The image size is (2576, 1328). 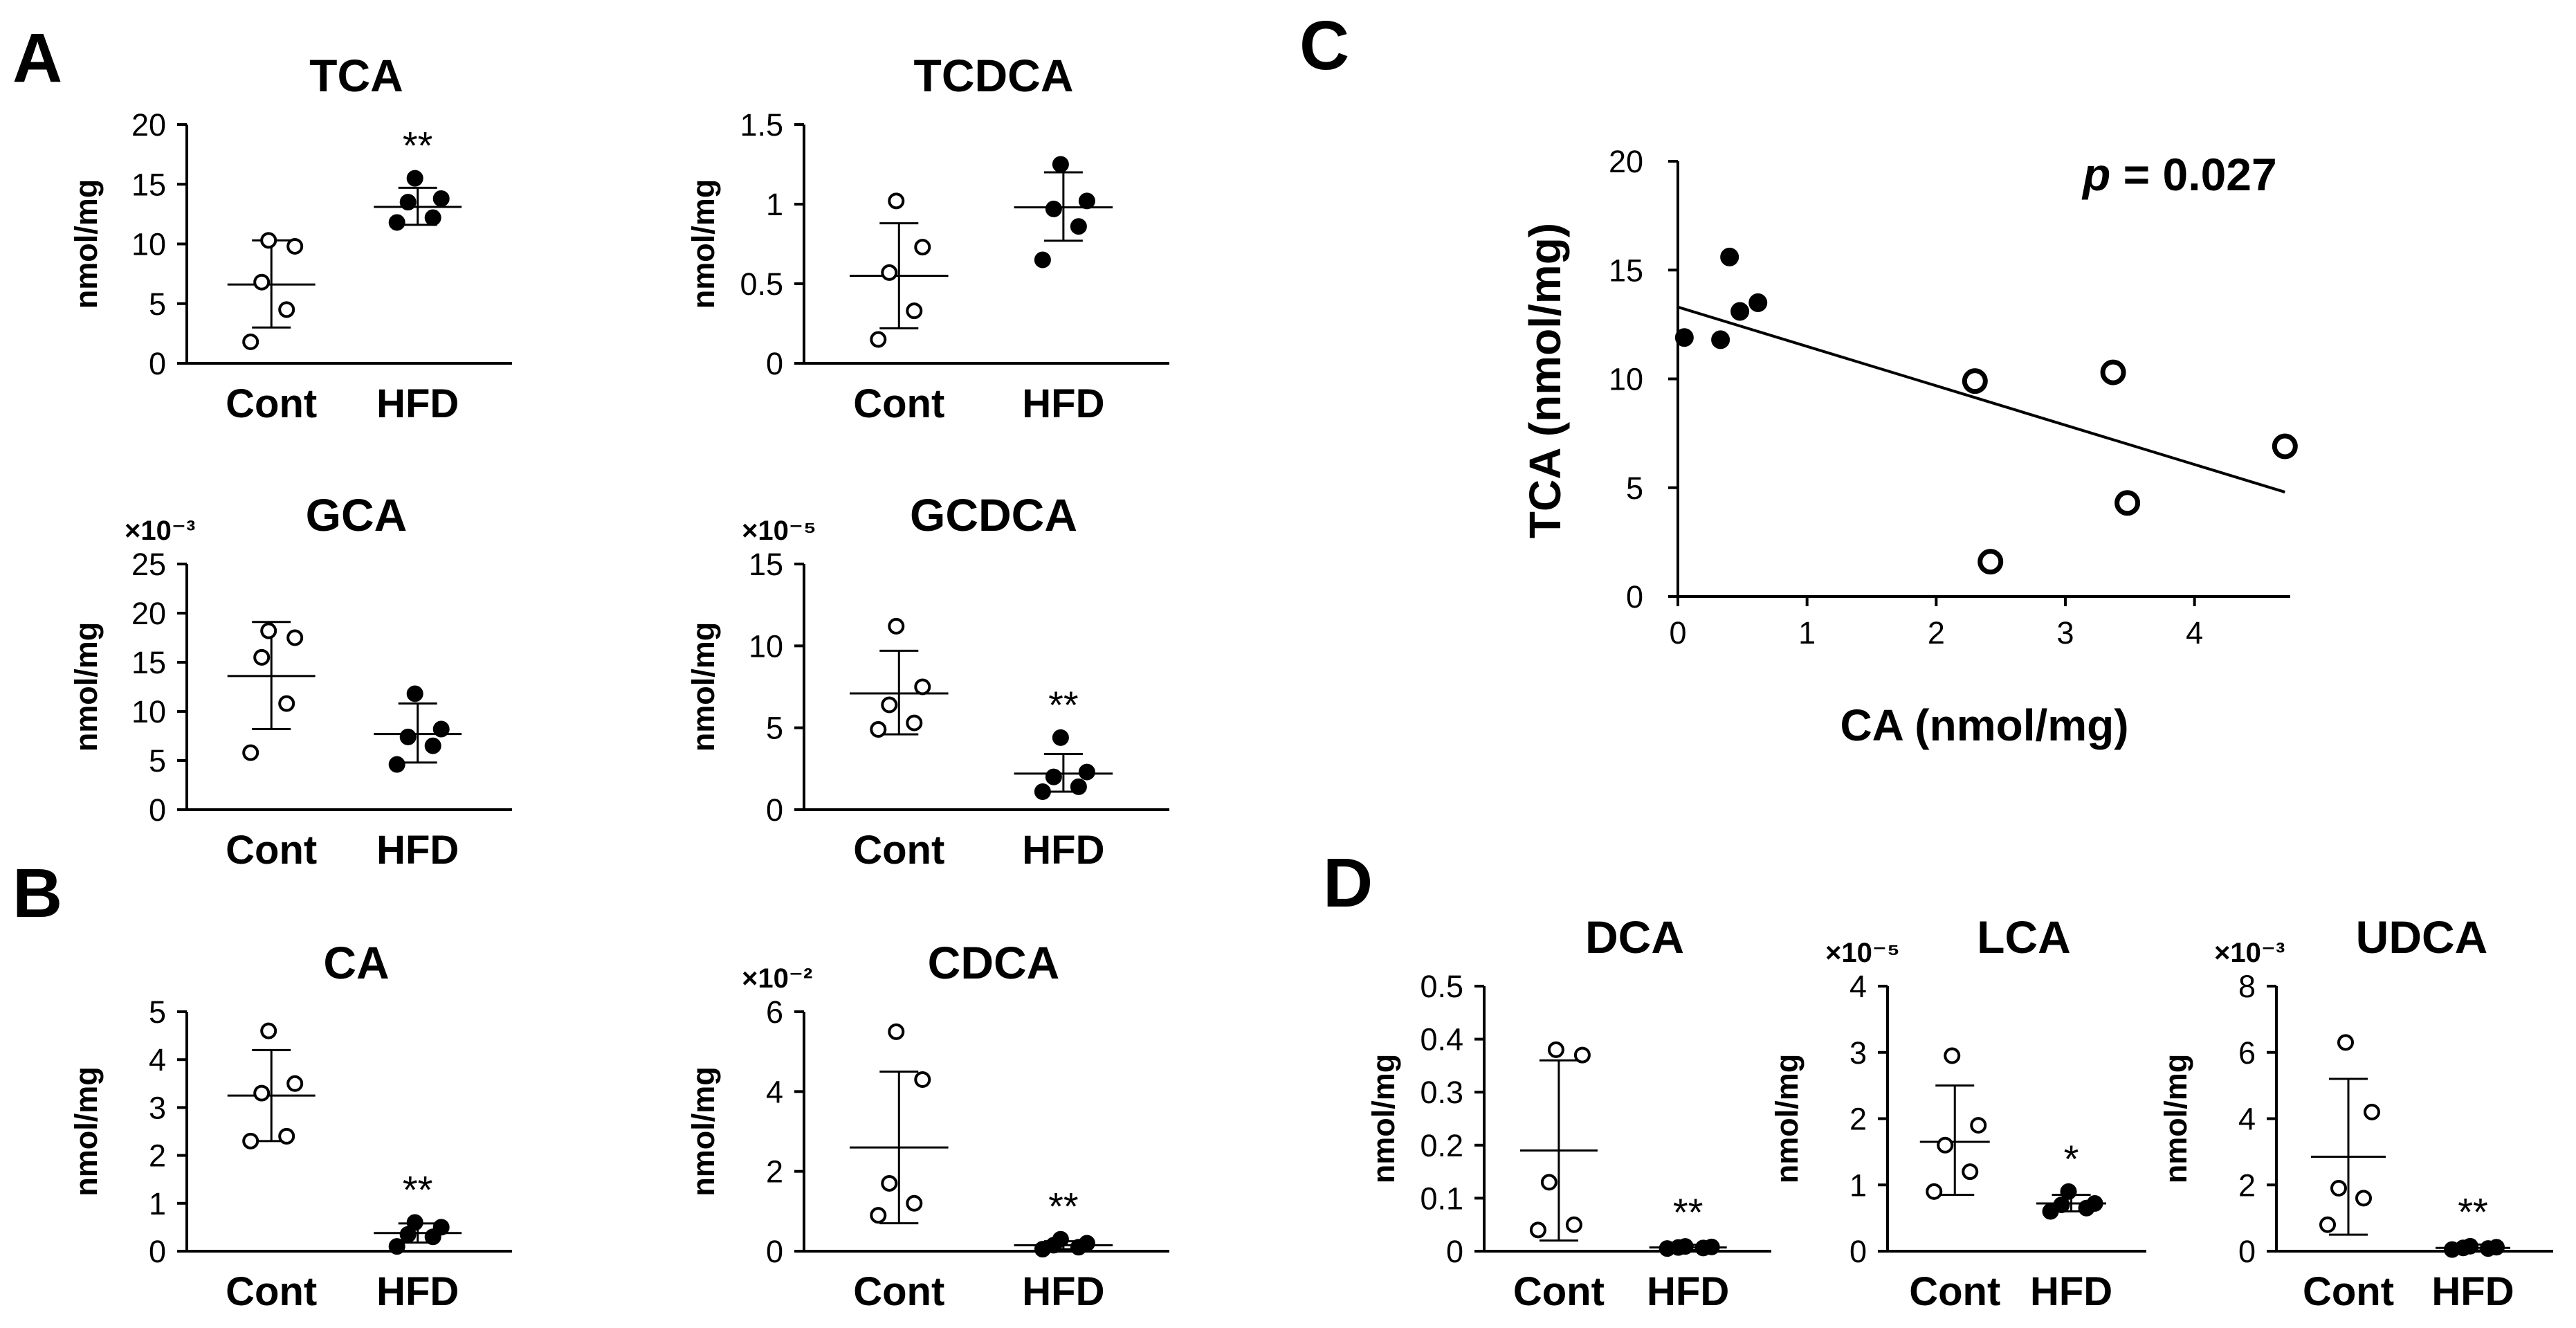 What do you see at coordinates (927, 681) in the screenshot?
I see `dot-plot-gcdca: 0 5 10 15 GCDCA nmol/mg ×10⁻⁵ Cont HFD **` at bounding box center [927, 681].